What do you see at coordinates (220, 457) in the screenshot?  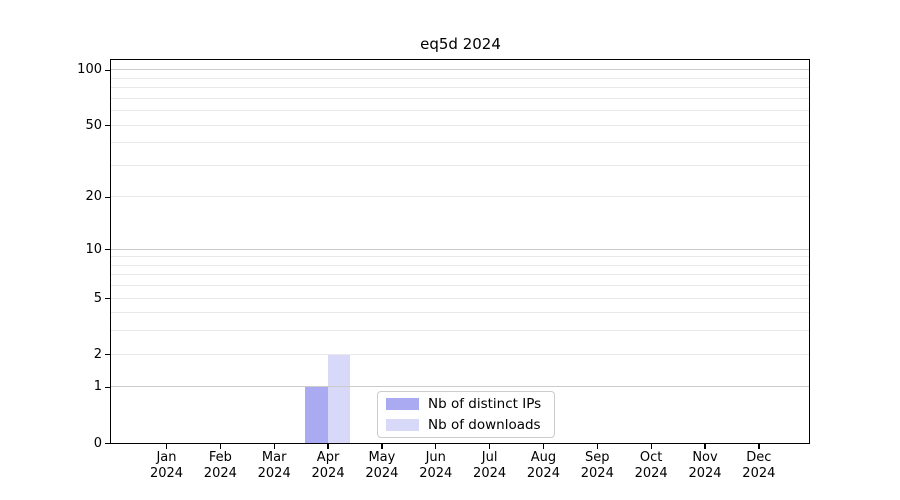 I see `x-tick-month: Feb` at bounding box center [220, 457].